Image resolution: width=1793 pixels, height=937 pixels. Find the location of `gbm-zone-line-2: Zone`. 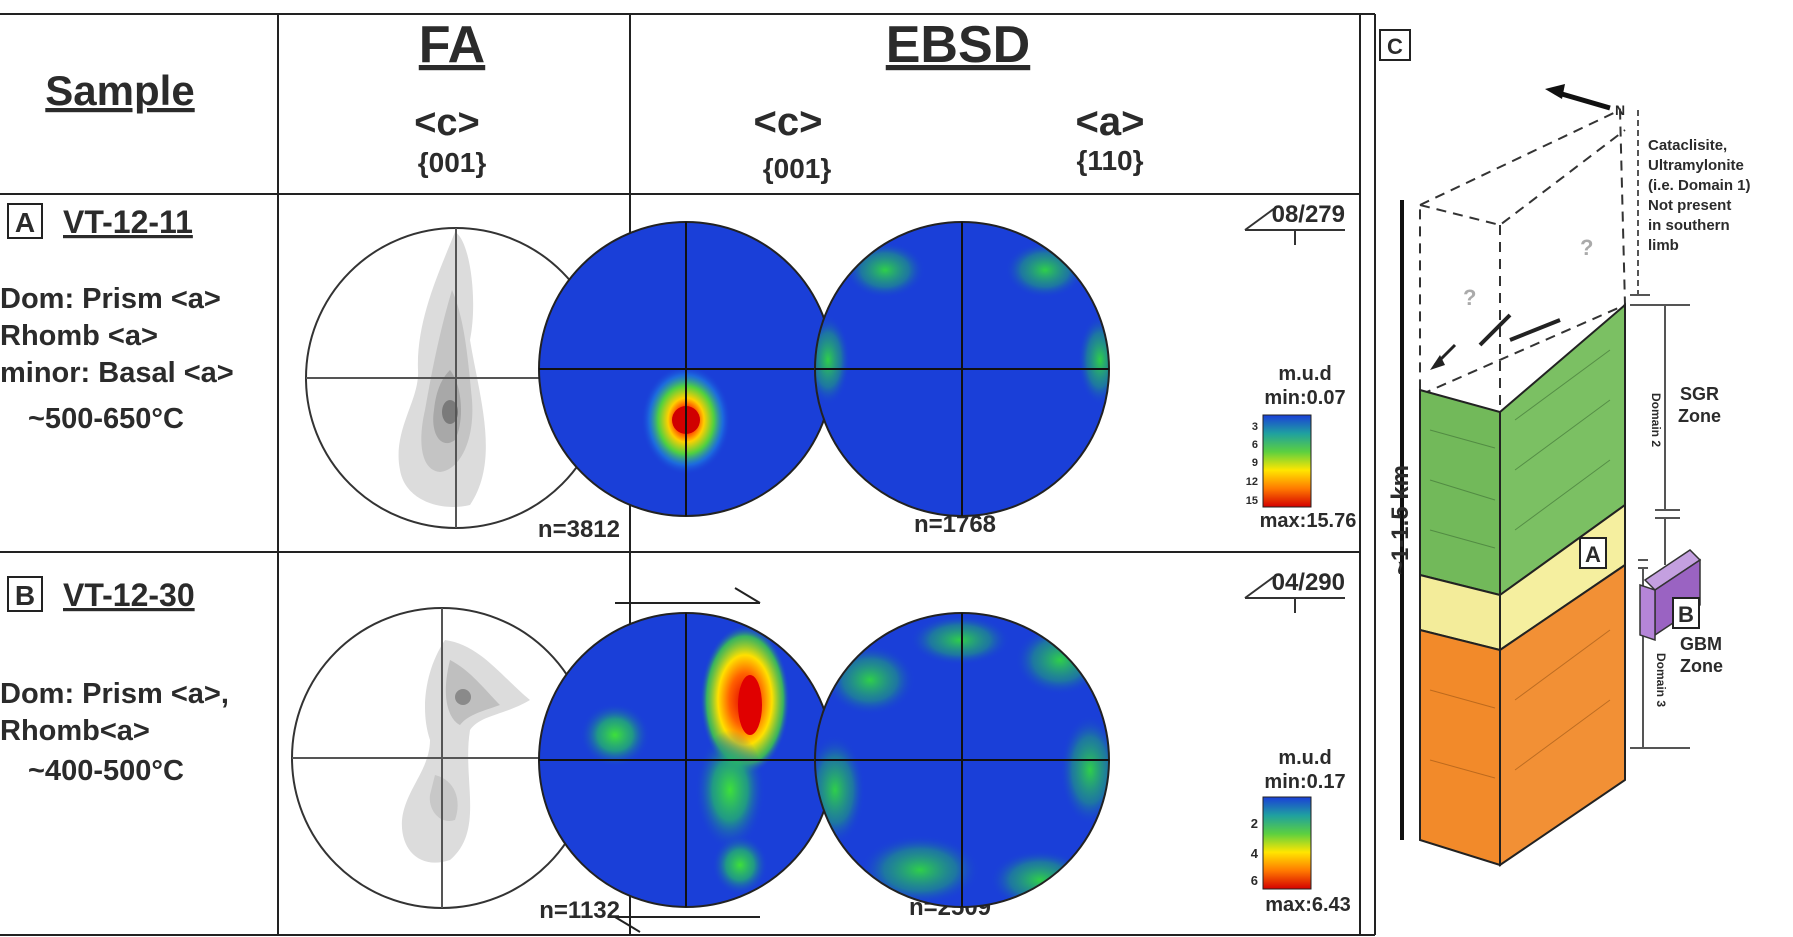

gbm-zone-line-2: Zone is located at coordinates (1701, 666).